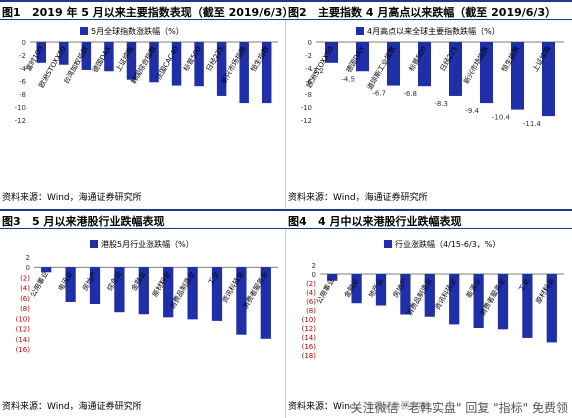 This screenshot has width=572, height=418. What do you see at coordinates (308, 95) in the screenshot?
I see `y-tick-label: -8` at bounding box center [308, 95].